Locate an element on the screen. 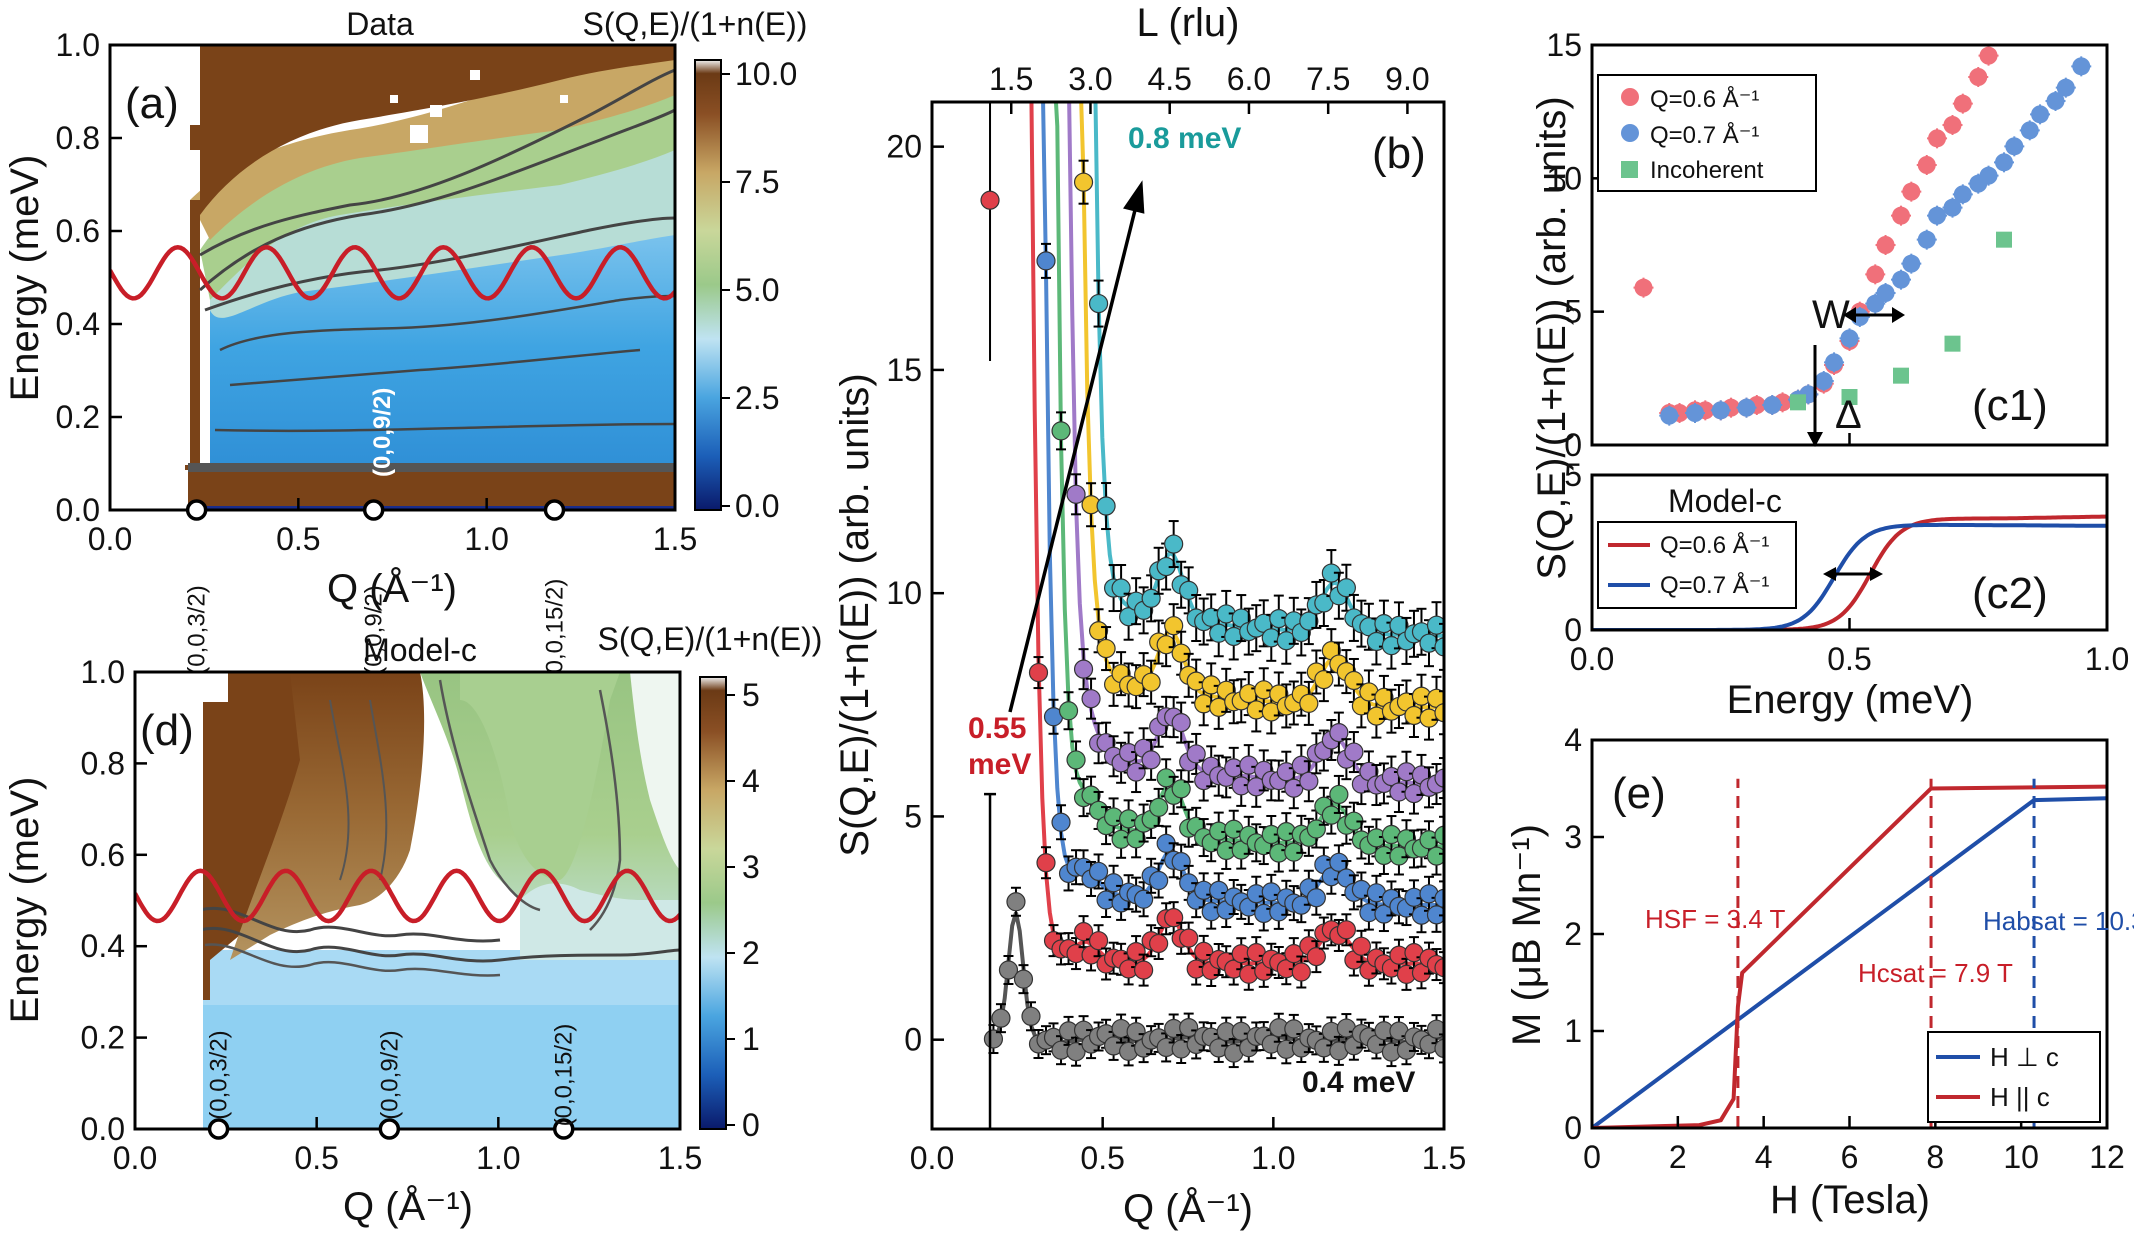 This screenshot has height=1239, width=2134. y-tick-label: 1 is located at coordinates (1573, 1031).